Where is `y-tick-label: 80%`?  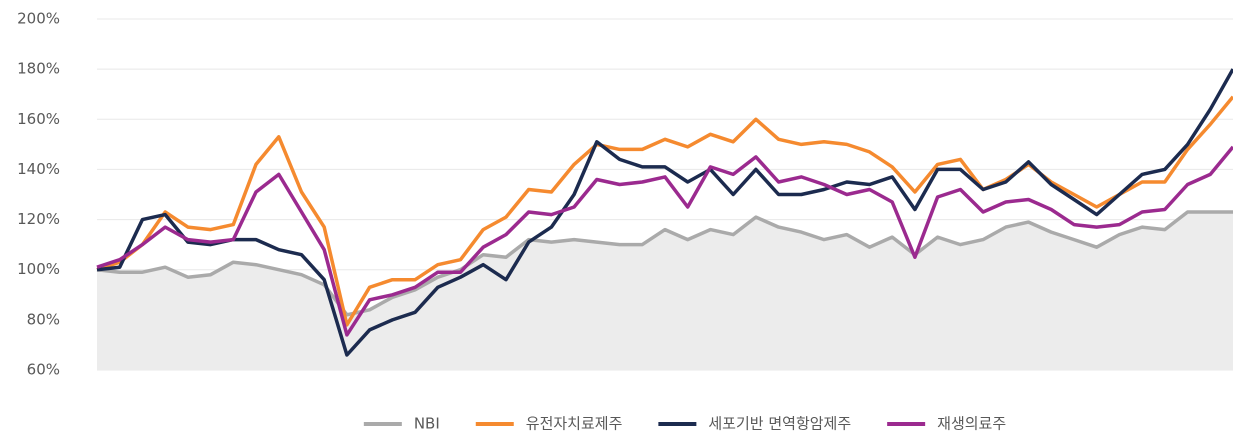 y-tick-label: 80% is located at coordinates (43, 319).